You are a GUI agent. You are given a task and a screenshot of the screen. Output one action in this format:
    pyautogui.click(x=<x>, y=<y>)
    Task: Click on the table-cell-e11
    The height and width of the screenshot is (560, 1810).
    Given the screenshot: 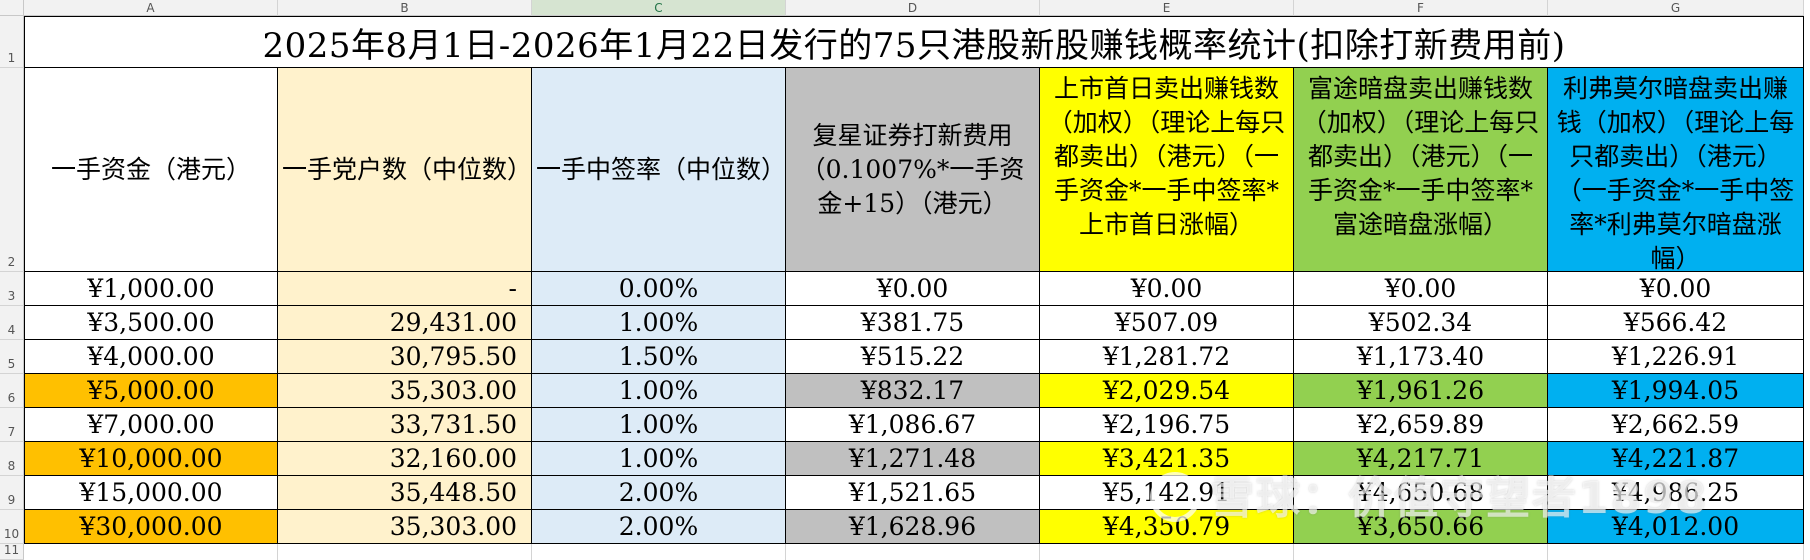 What is the action you would take?
    pyautogui.click(x=1167, y=552)
    